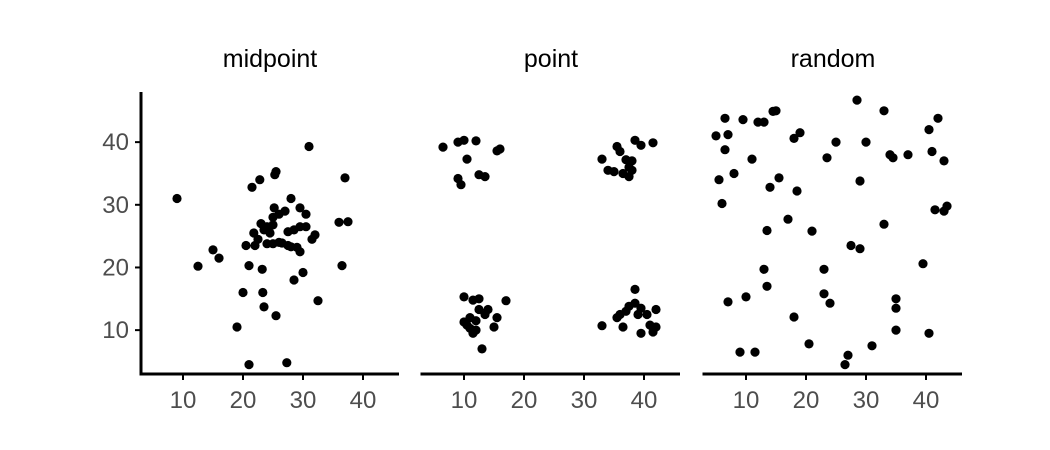 This screenshot has width=1050, height=450. What do you see at coordinates (183, 400) in the screenshot?
I see `x-tick-label-midpoint-10: 10` at bounding box center [183, 400].